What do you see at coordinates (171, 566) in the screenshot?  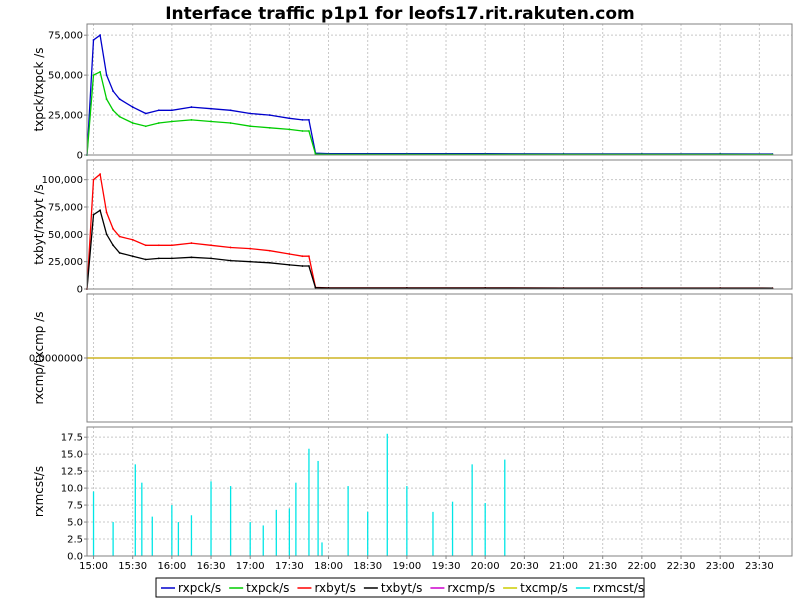 I see `x-tick-label: 16:00` at bounding box center [171, 566].